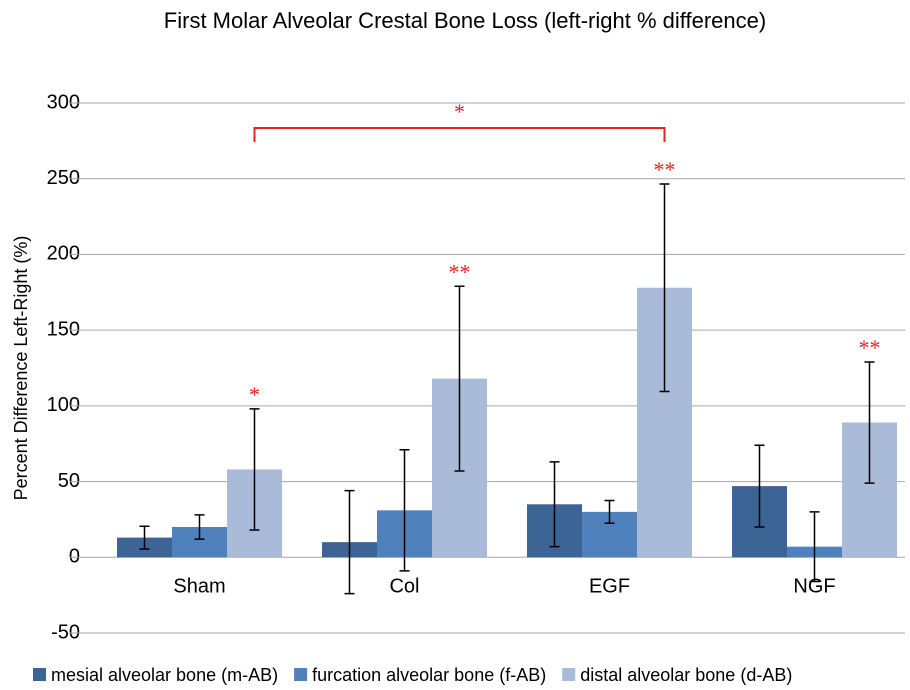 The image size is (910, 690). I want to click on y-tick-label: 300, so click(63, 102).